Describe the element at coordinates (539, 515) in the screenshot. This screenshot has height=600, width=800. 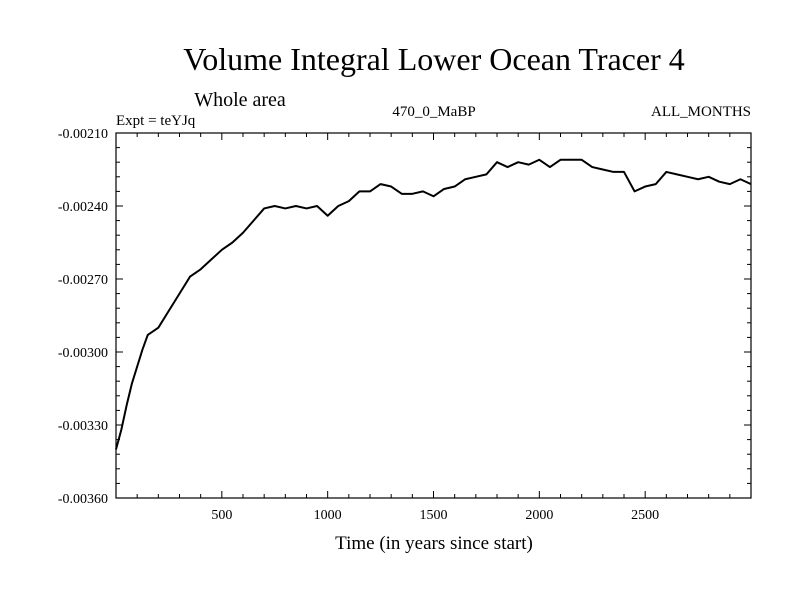
I see `x-tick-label: 2000` at that location.